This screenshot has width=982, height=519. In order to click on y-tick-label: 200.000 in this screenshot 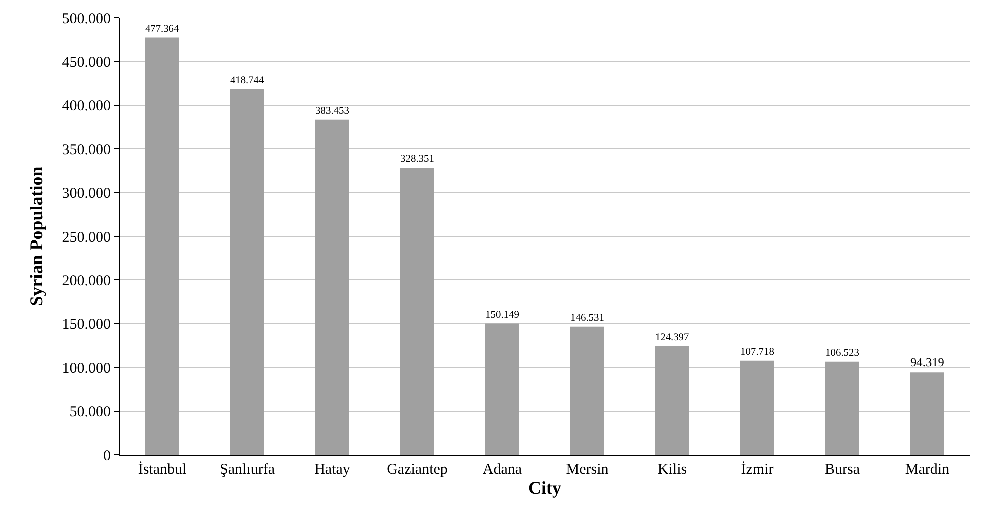, I will do `click(86, 281)`.